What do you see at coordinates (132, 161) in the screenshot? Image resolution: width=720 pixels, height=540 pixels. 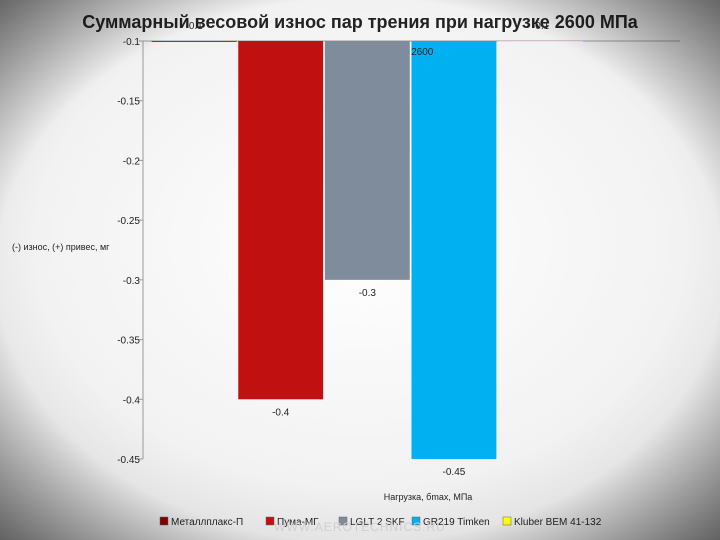 I see `y-tick-label: -0.2` at bounding box center [132, 161].